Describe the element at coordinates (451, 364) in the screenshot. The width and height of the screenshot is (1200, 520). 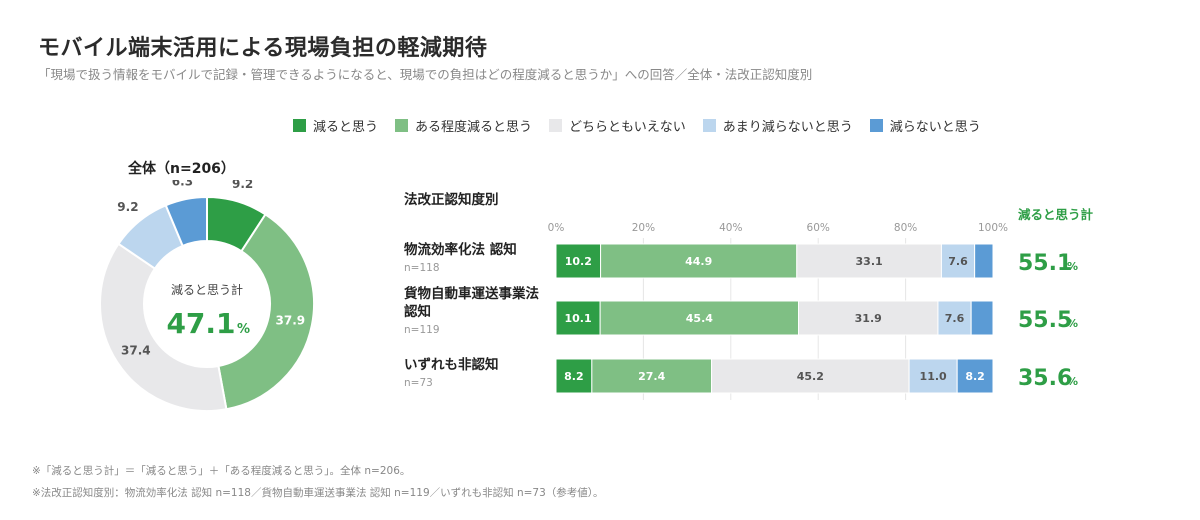
I see `row-label: いずれも非認知` at that location.